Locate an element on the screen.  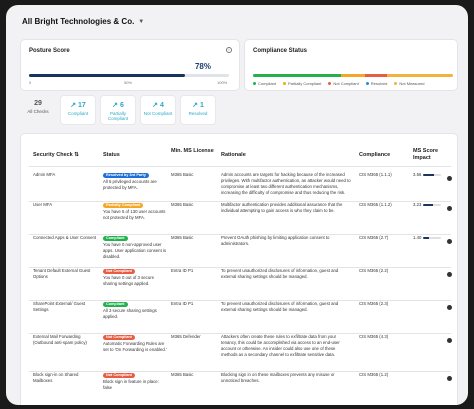
compliance-ref: CIS M365 (4.3) is located at coordinates (374, 336).